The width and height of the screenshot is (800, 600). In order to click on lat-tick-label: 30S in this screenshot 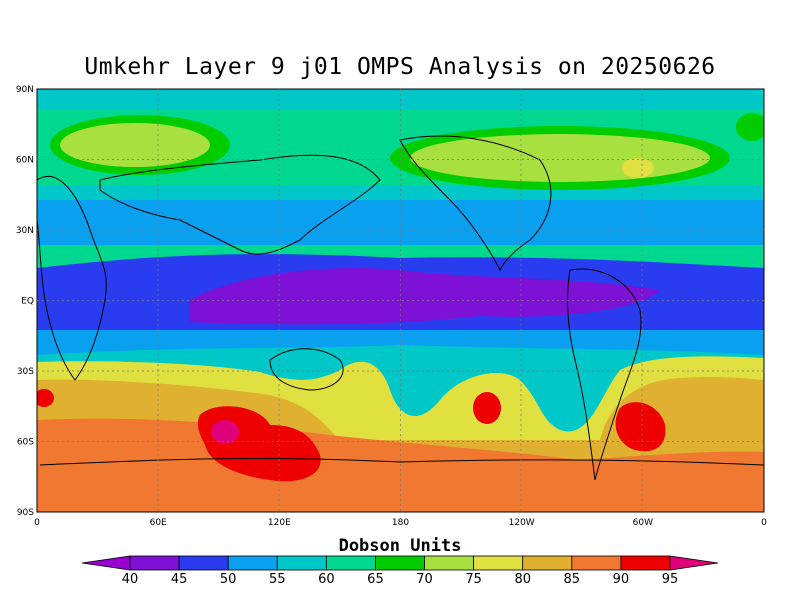, I will do `click(25, 372)`.